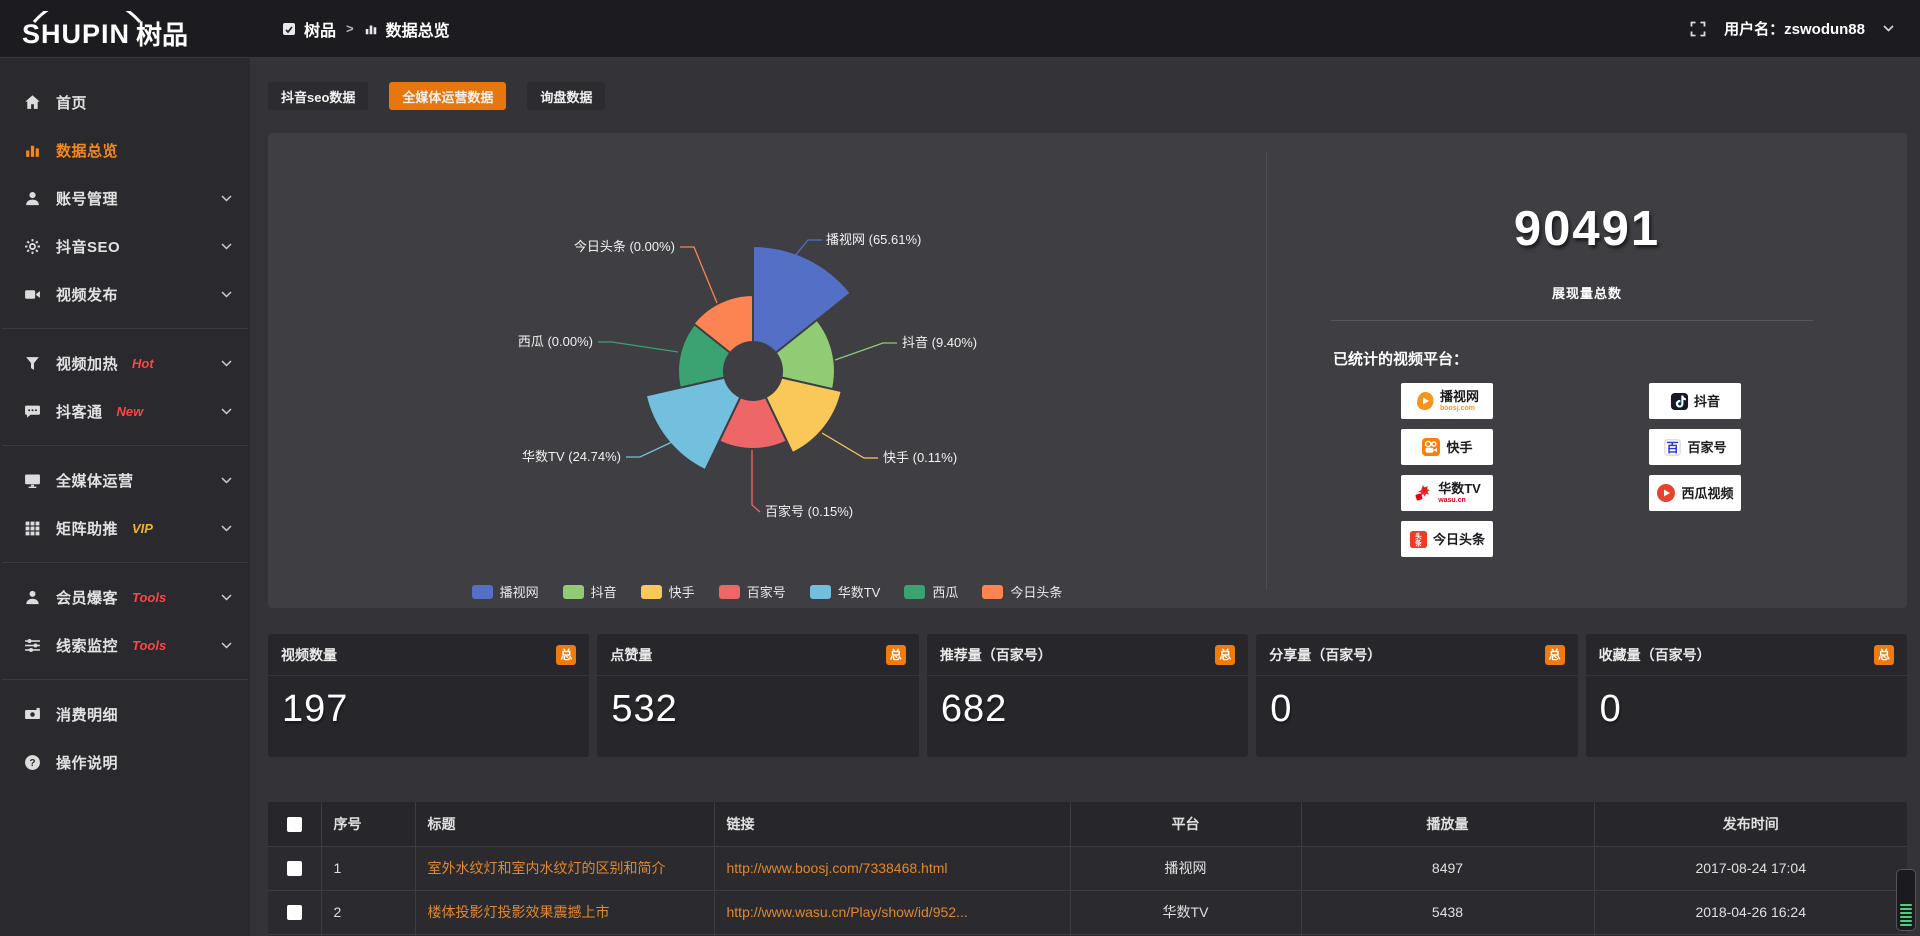  Describe the element at coordinates (995, 654) in the screenshot. I see `stat-card-label: 推荐量（百家号）` at that location.